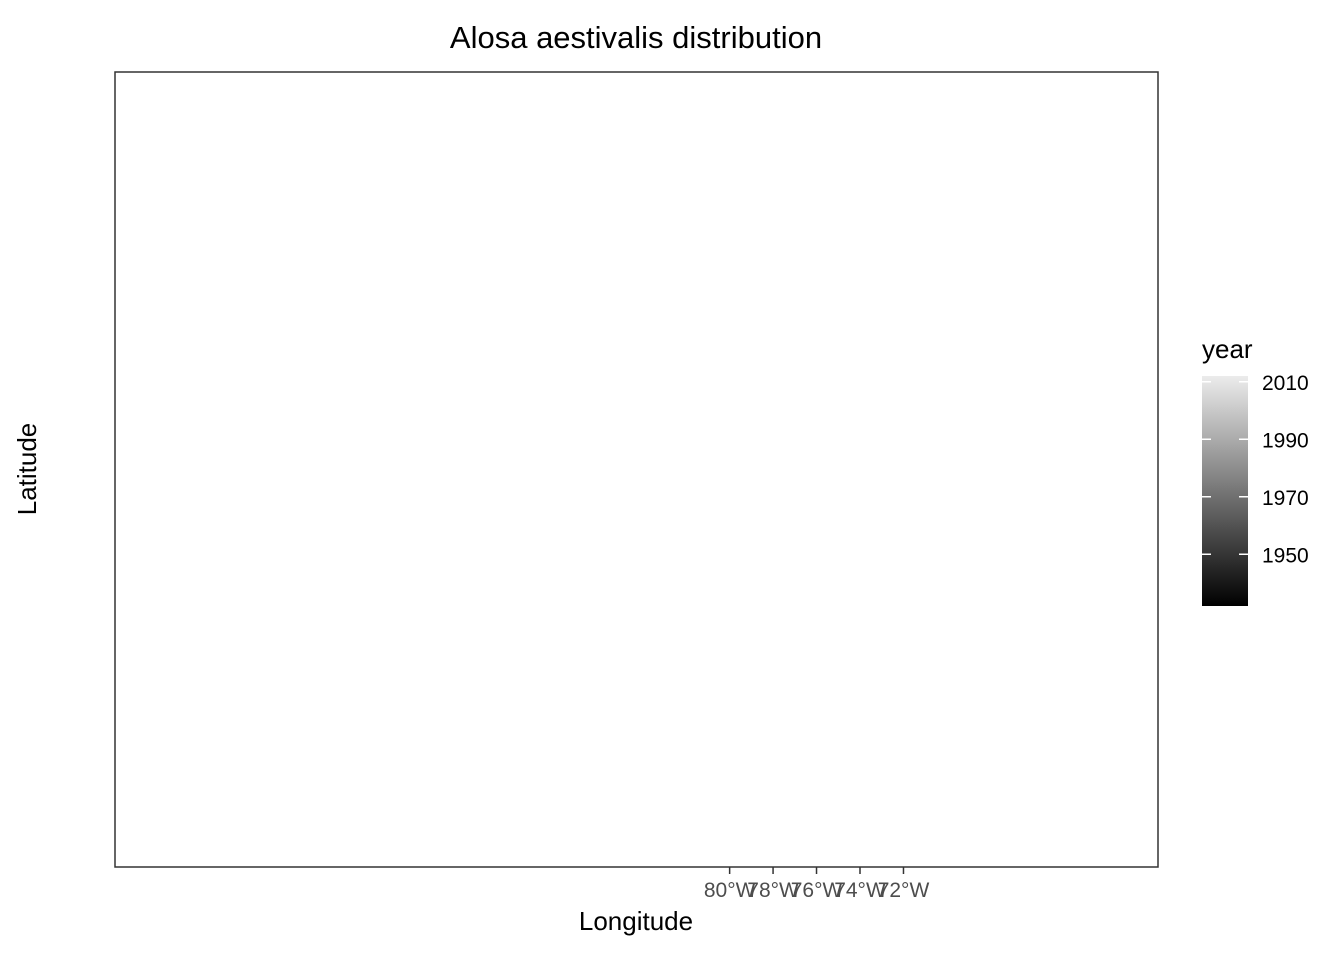  What do you see at coordinates (636, 37) in the screenshot?
I see `chart-title: Alosa aestivalis distribution` at bounding box center [636, 37].